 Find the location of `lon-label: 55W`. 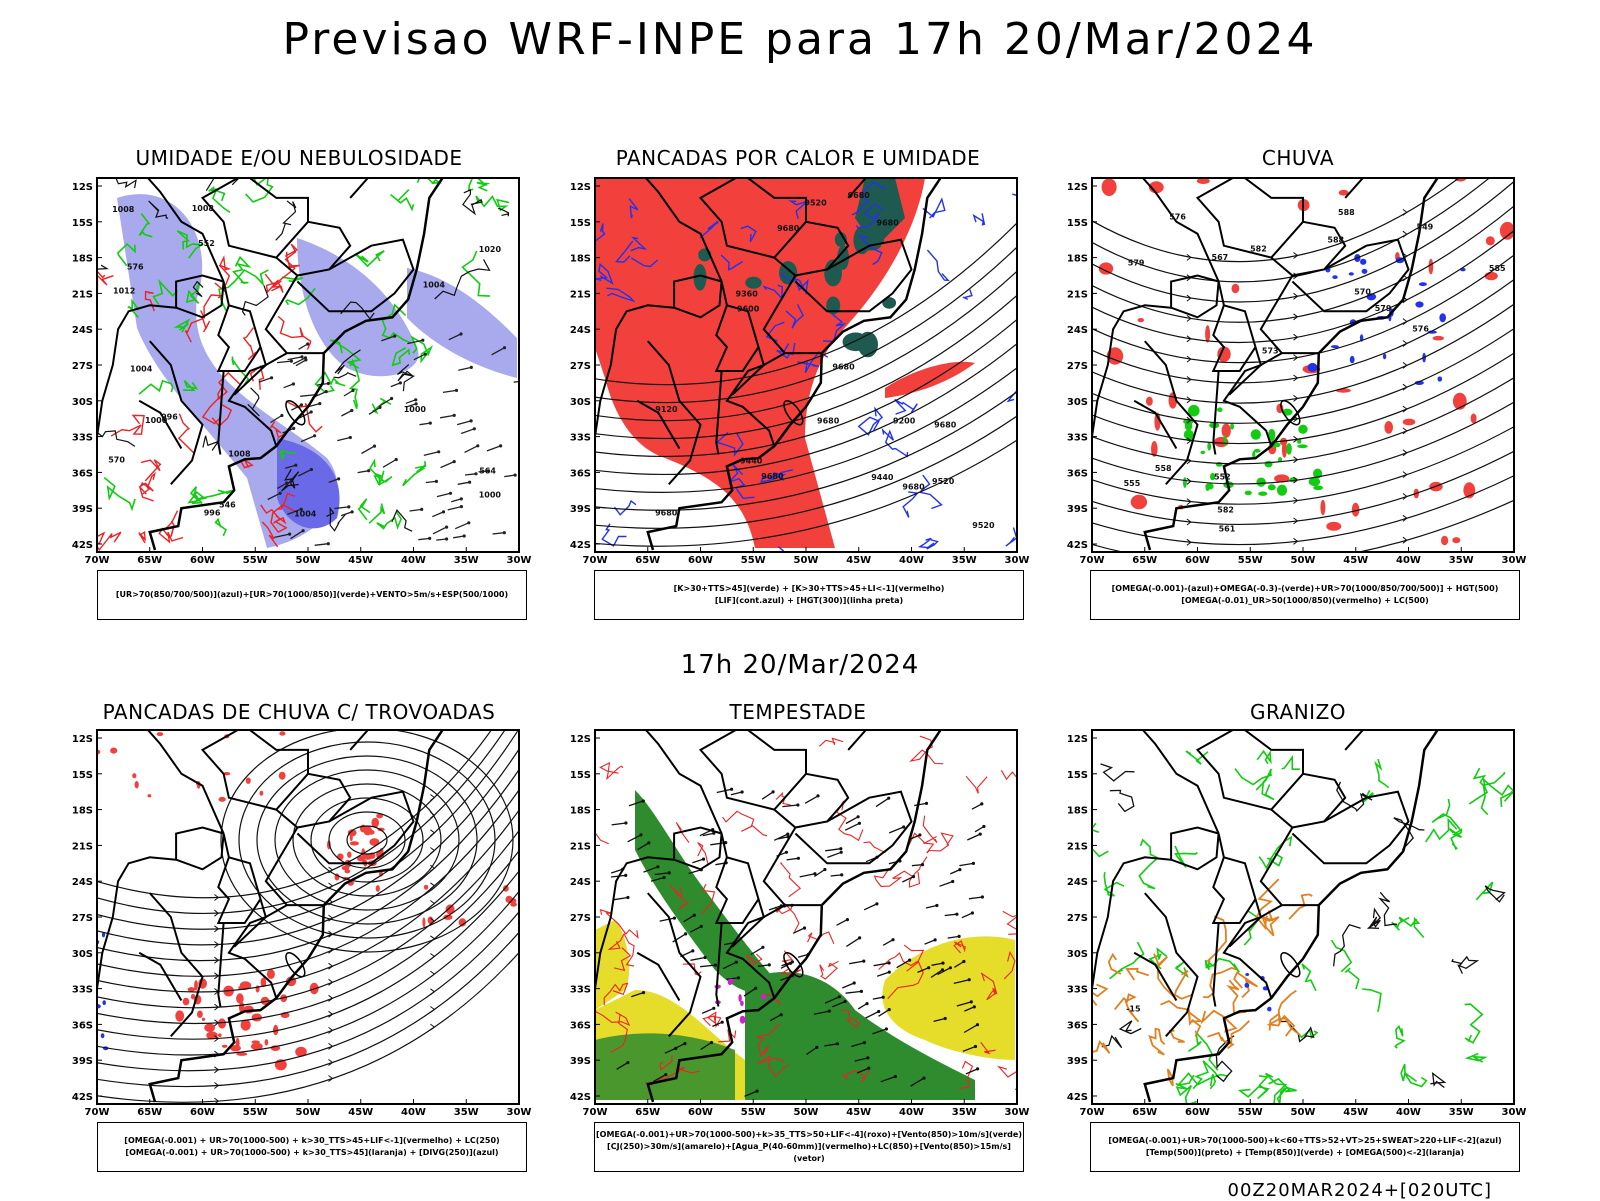

lon-label: 55W is located at coordinates (255, 1112).